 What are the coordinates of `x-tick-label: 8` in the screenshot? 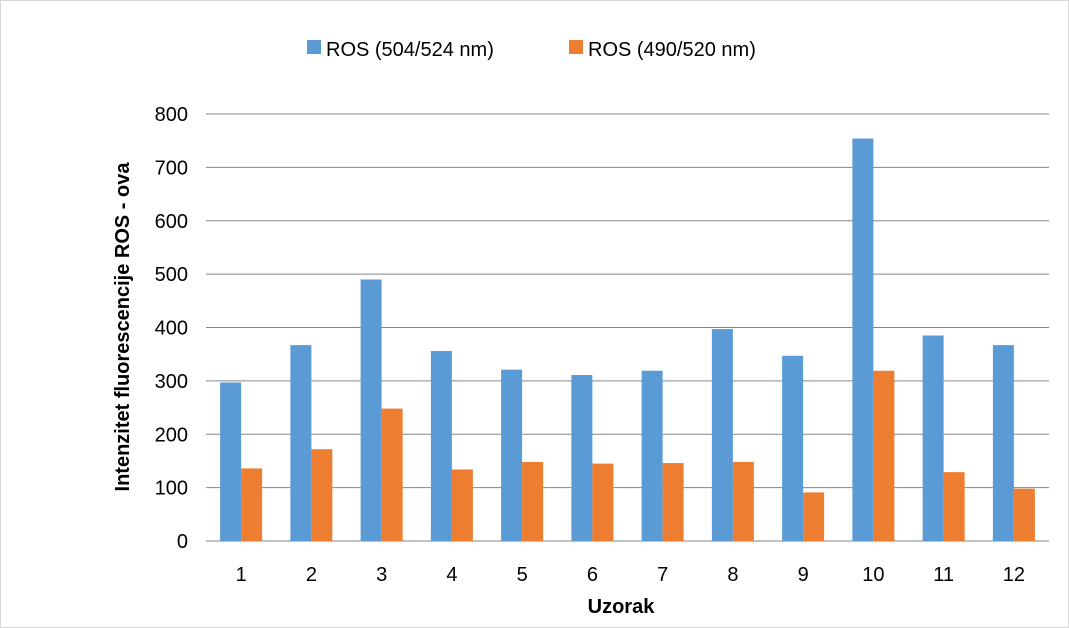 It's located at (732, 575).